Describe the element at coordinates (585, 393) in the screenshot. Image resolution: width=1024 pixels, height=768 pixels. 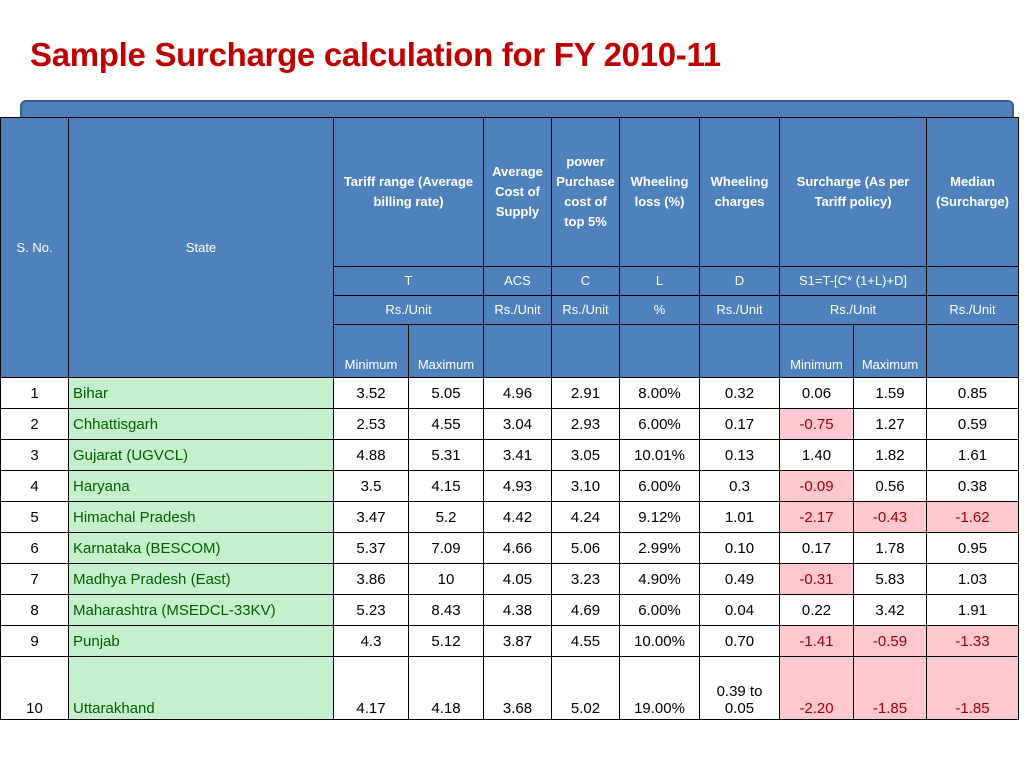
I see `cell-power-purchase: 2.91` at that location.